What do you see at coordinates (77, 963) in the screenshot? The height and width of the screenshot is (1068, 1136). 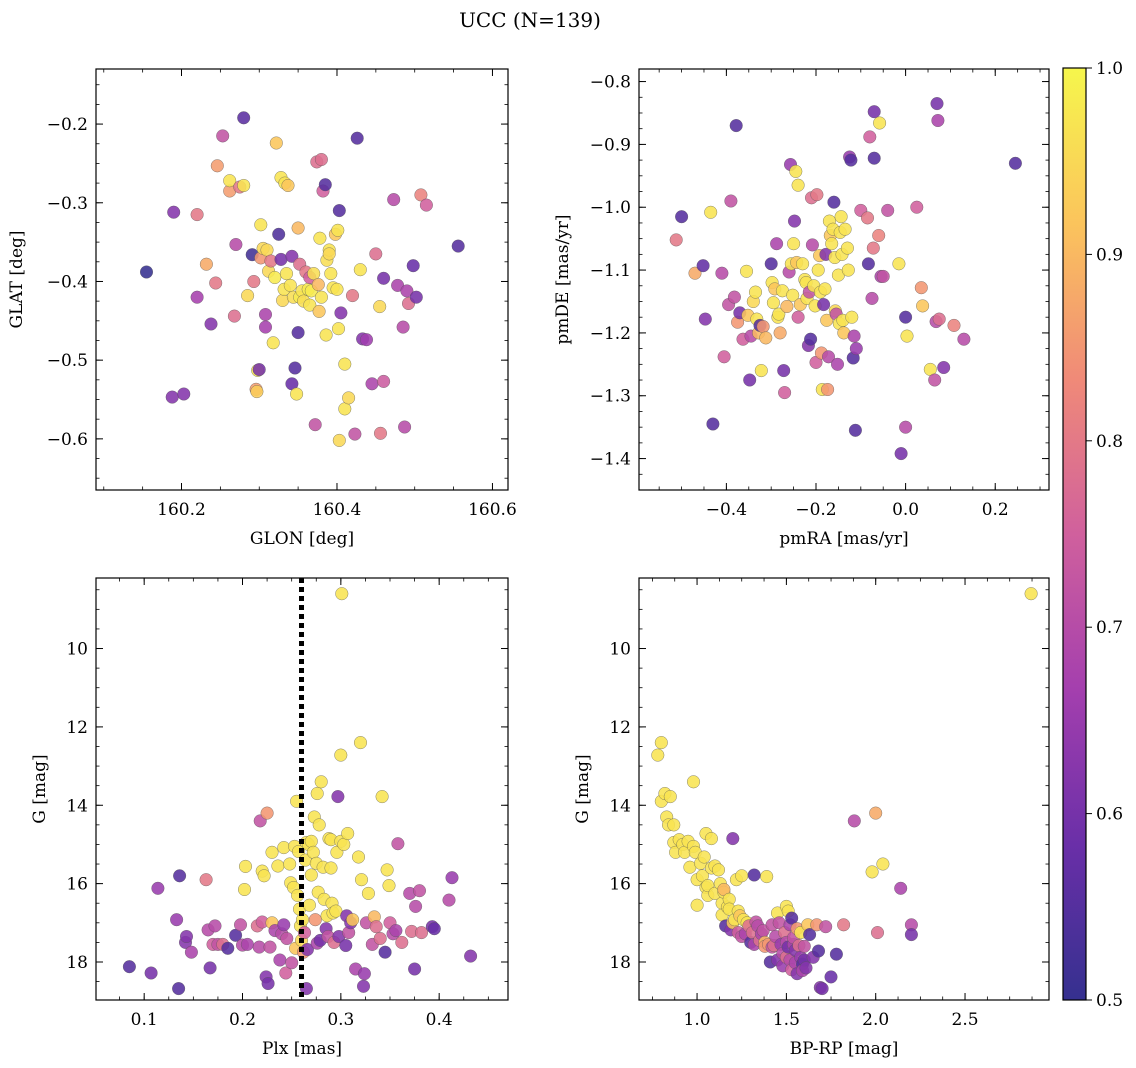 I see `y-tick-label: 18` at bounding box center [77, 963].